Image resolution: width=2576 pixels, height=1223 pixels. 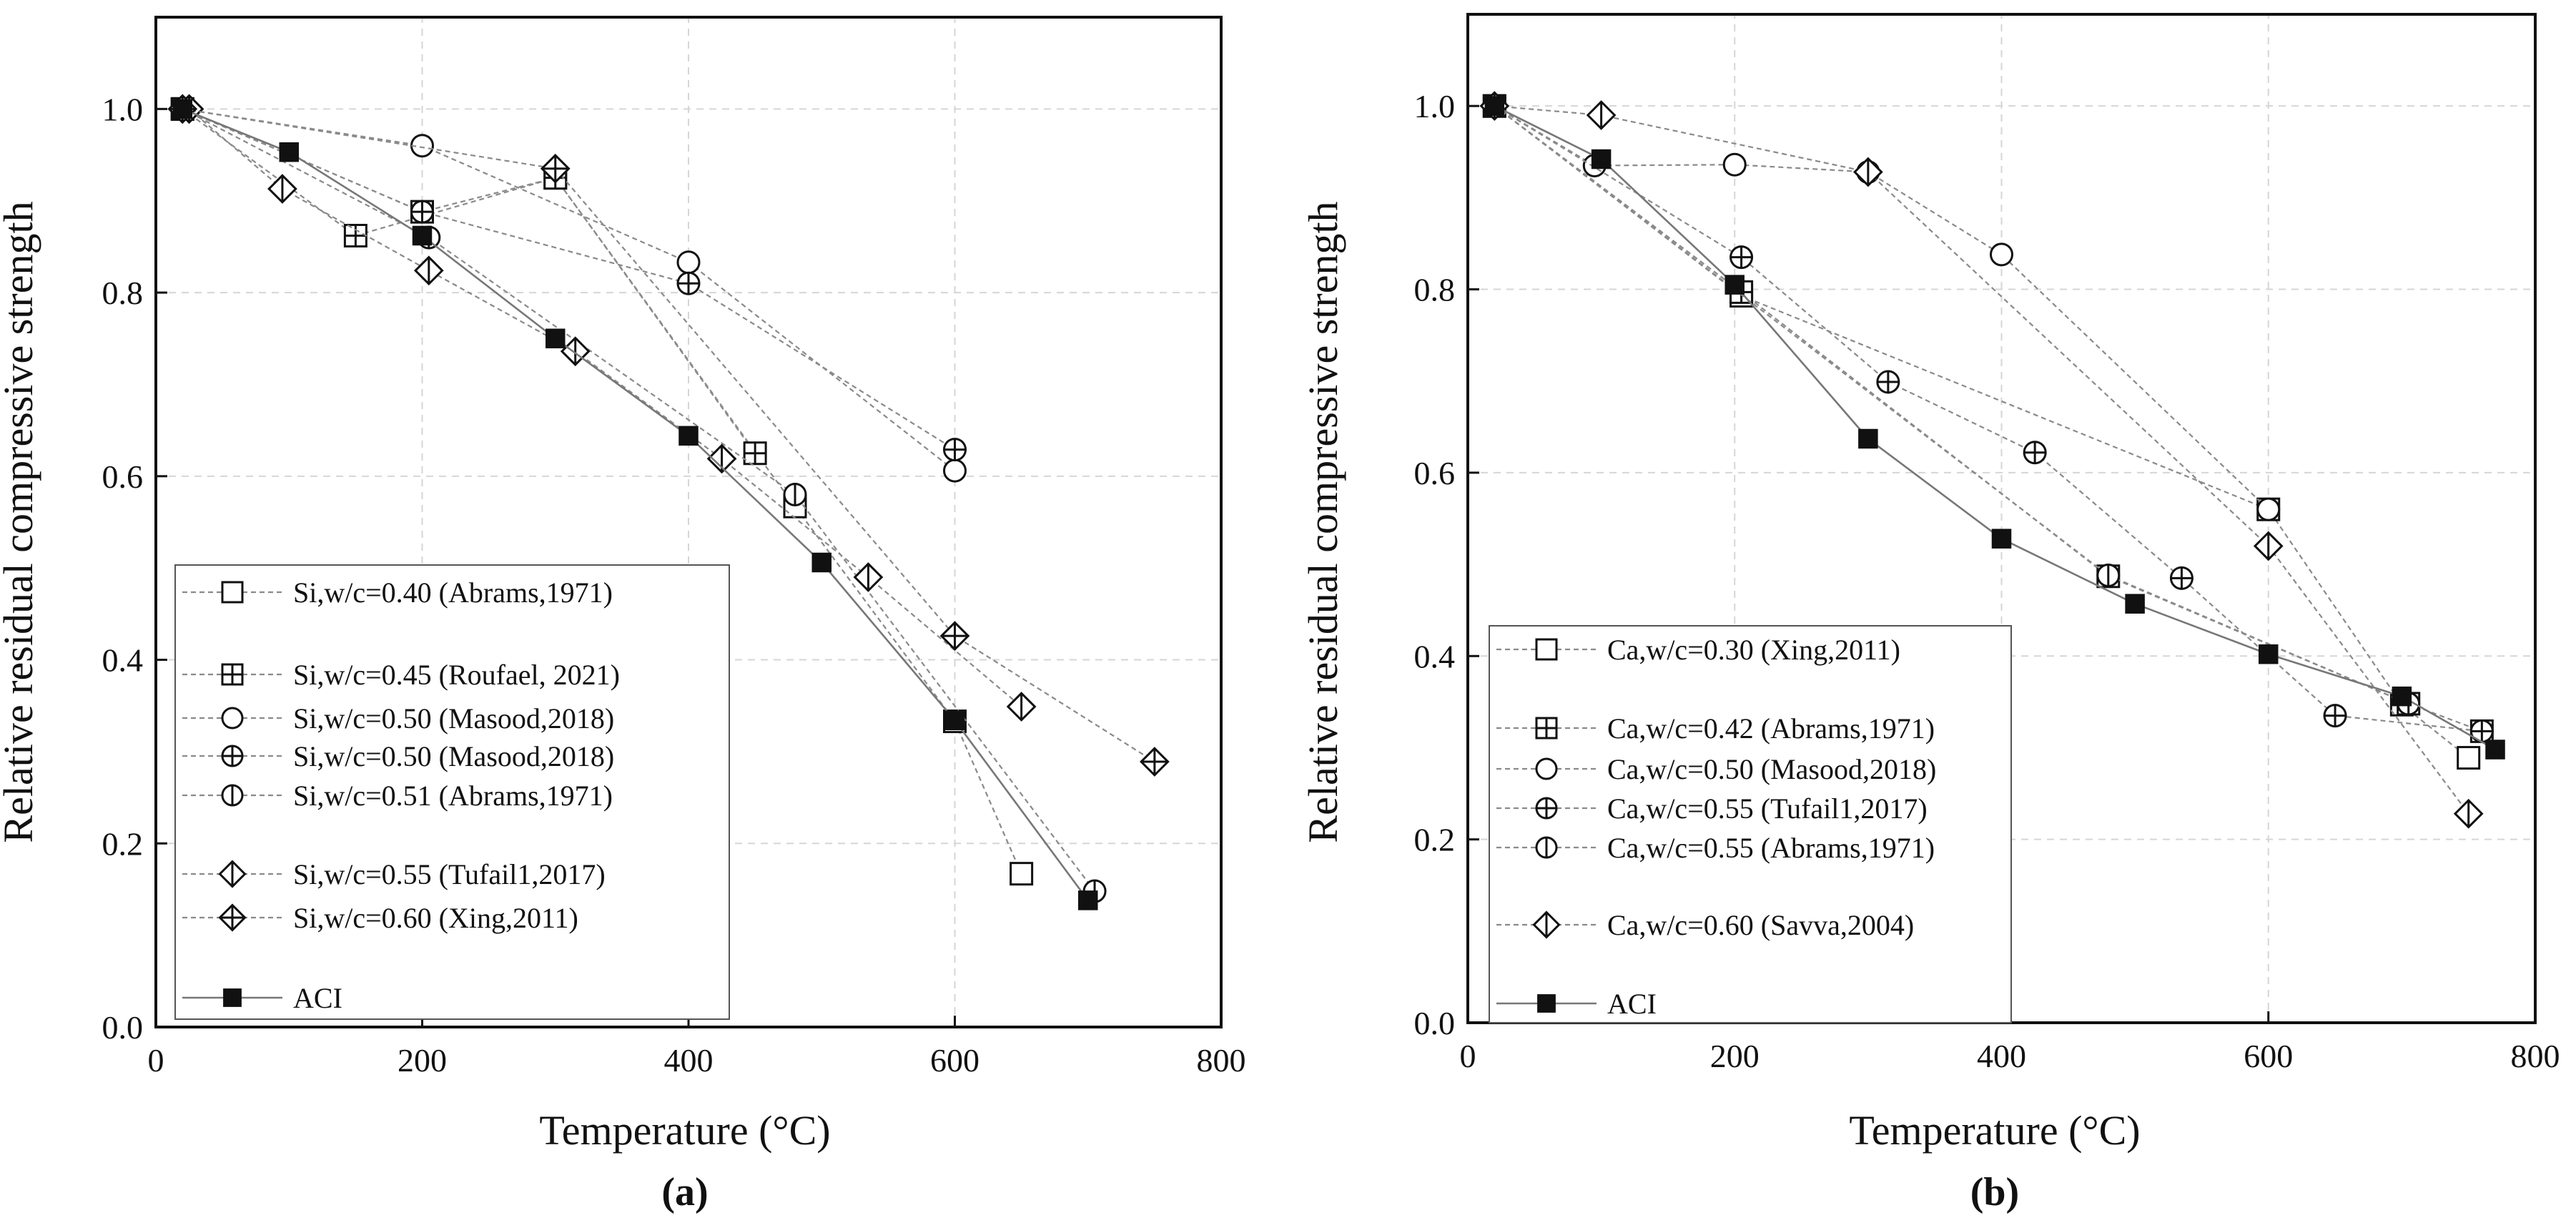 I want to click on legend-label: Si,w/c=0.55 (Tufail1,2017), so click(x=449, y=874).